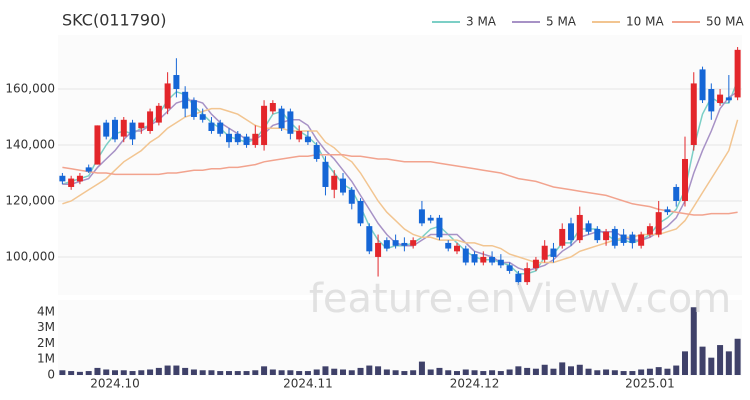 This screenshot has height=400, width=750. I want to click on chart-title: SKC(011790), so click(114, 20).